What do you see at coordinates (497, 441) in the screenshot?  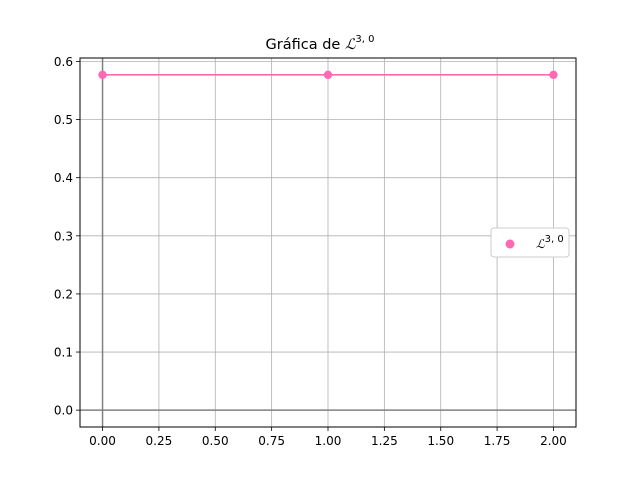 I see `x-tick-label: 1.75` at bounding box center [497, 441].